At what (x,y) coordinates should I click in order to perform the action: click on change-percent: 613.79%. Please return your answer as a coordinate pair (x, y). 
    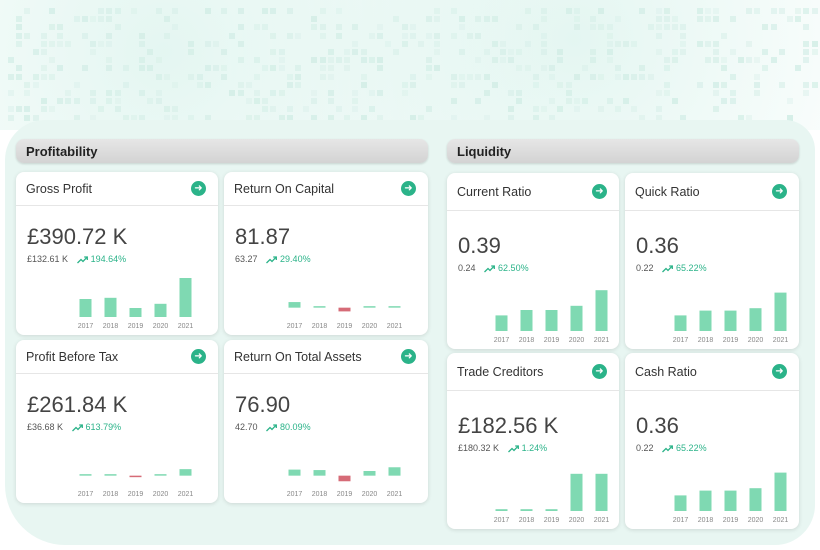
    Looking at the image, I should click on (103, 427).